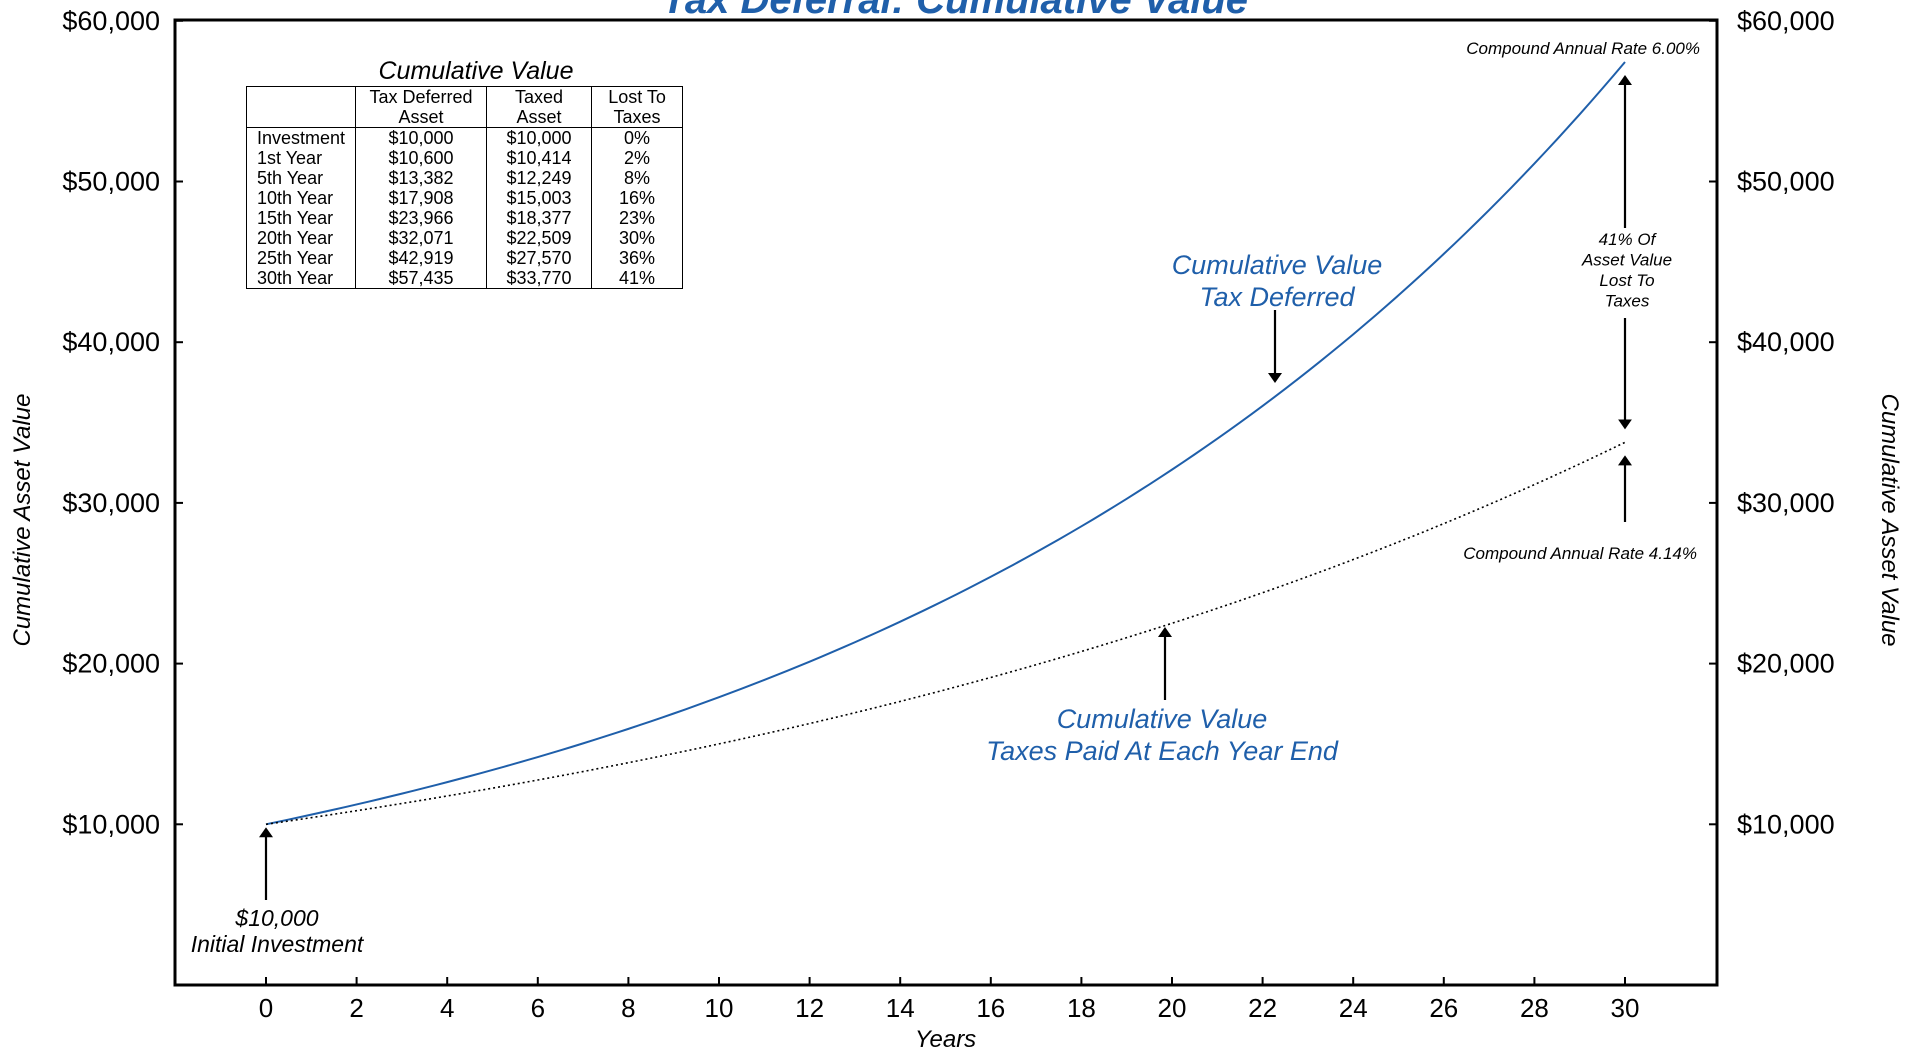 This screenshot has width=1910, height=1050. What do you see at coordinates (301, 198) in the screenshot?
I see `table-cell: 10th Year` at bounding box center [301, 198].